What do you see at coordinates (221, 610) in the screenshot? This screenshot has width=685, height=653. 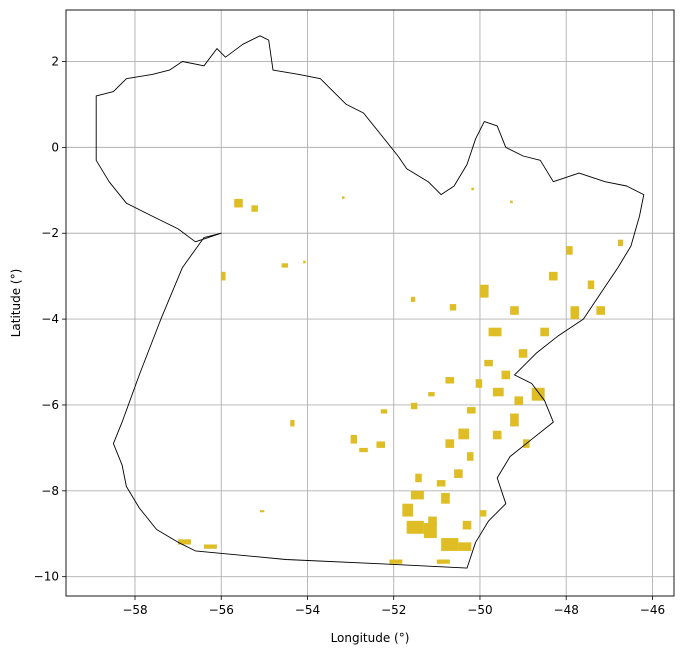 I see `x-tick-label: −56` at bounding box center [221, 610].